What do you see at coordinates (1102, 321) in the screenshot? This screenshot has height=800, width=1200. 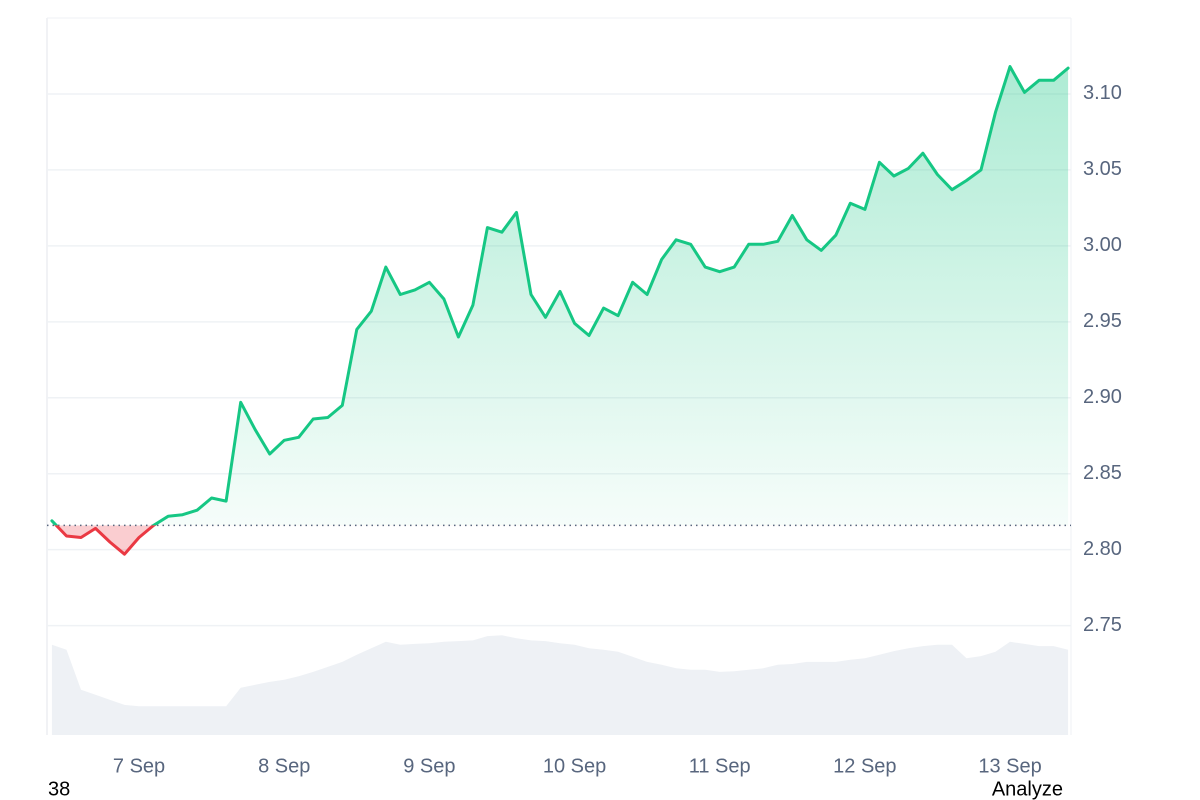 I see `y-tick-label: 2.95` at bounding box center [1102, 321].